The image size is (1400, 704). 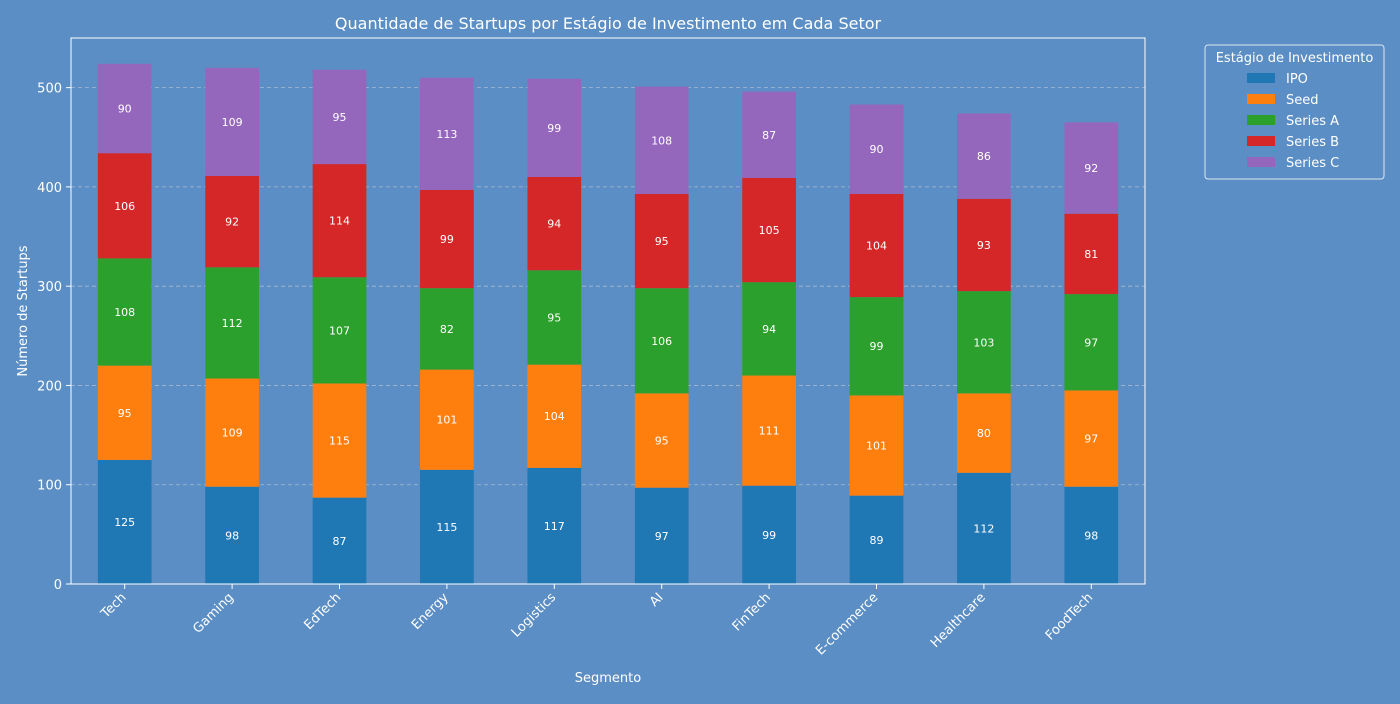 What do you see at coordinates (984, 433) in the screenshot?
I see `data-label: 80` at bounding box center [984, 433].